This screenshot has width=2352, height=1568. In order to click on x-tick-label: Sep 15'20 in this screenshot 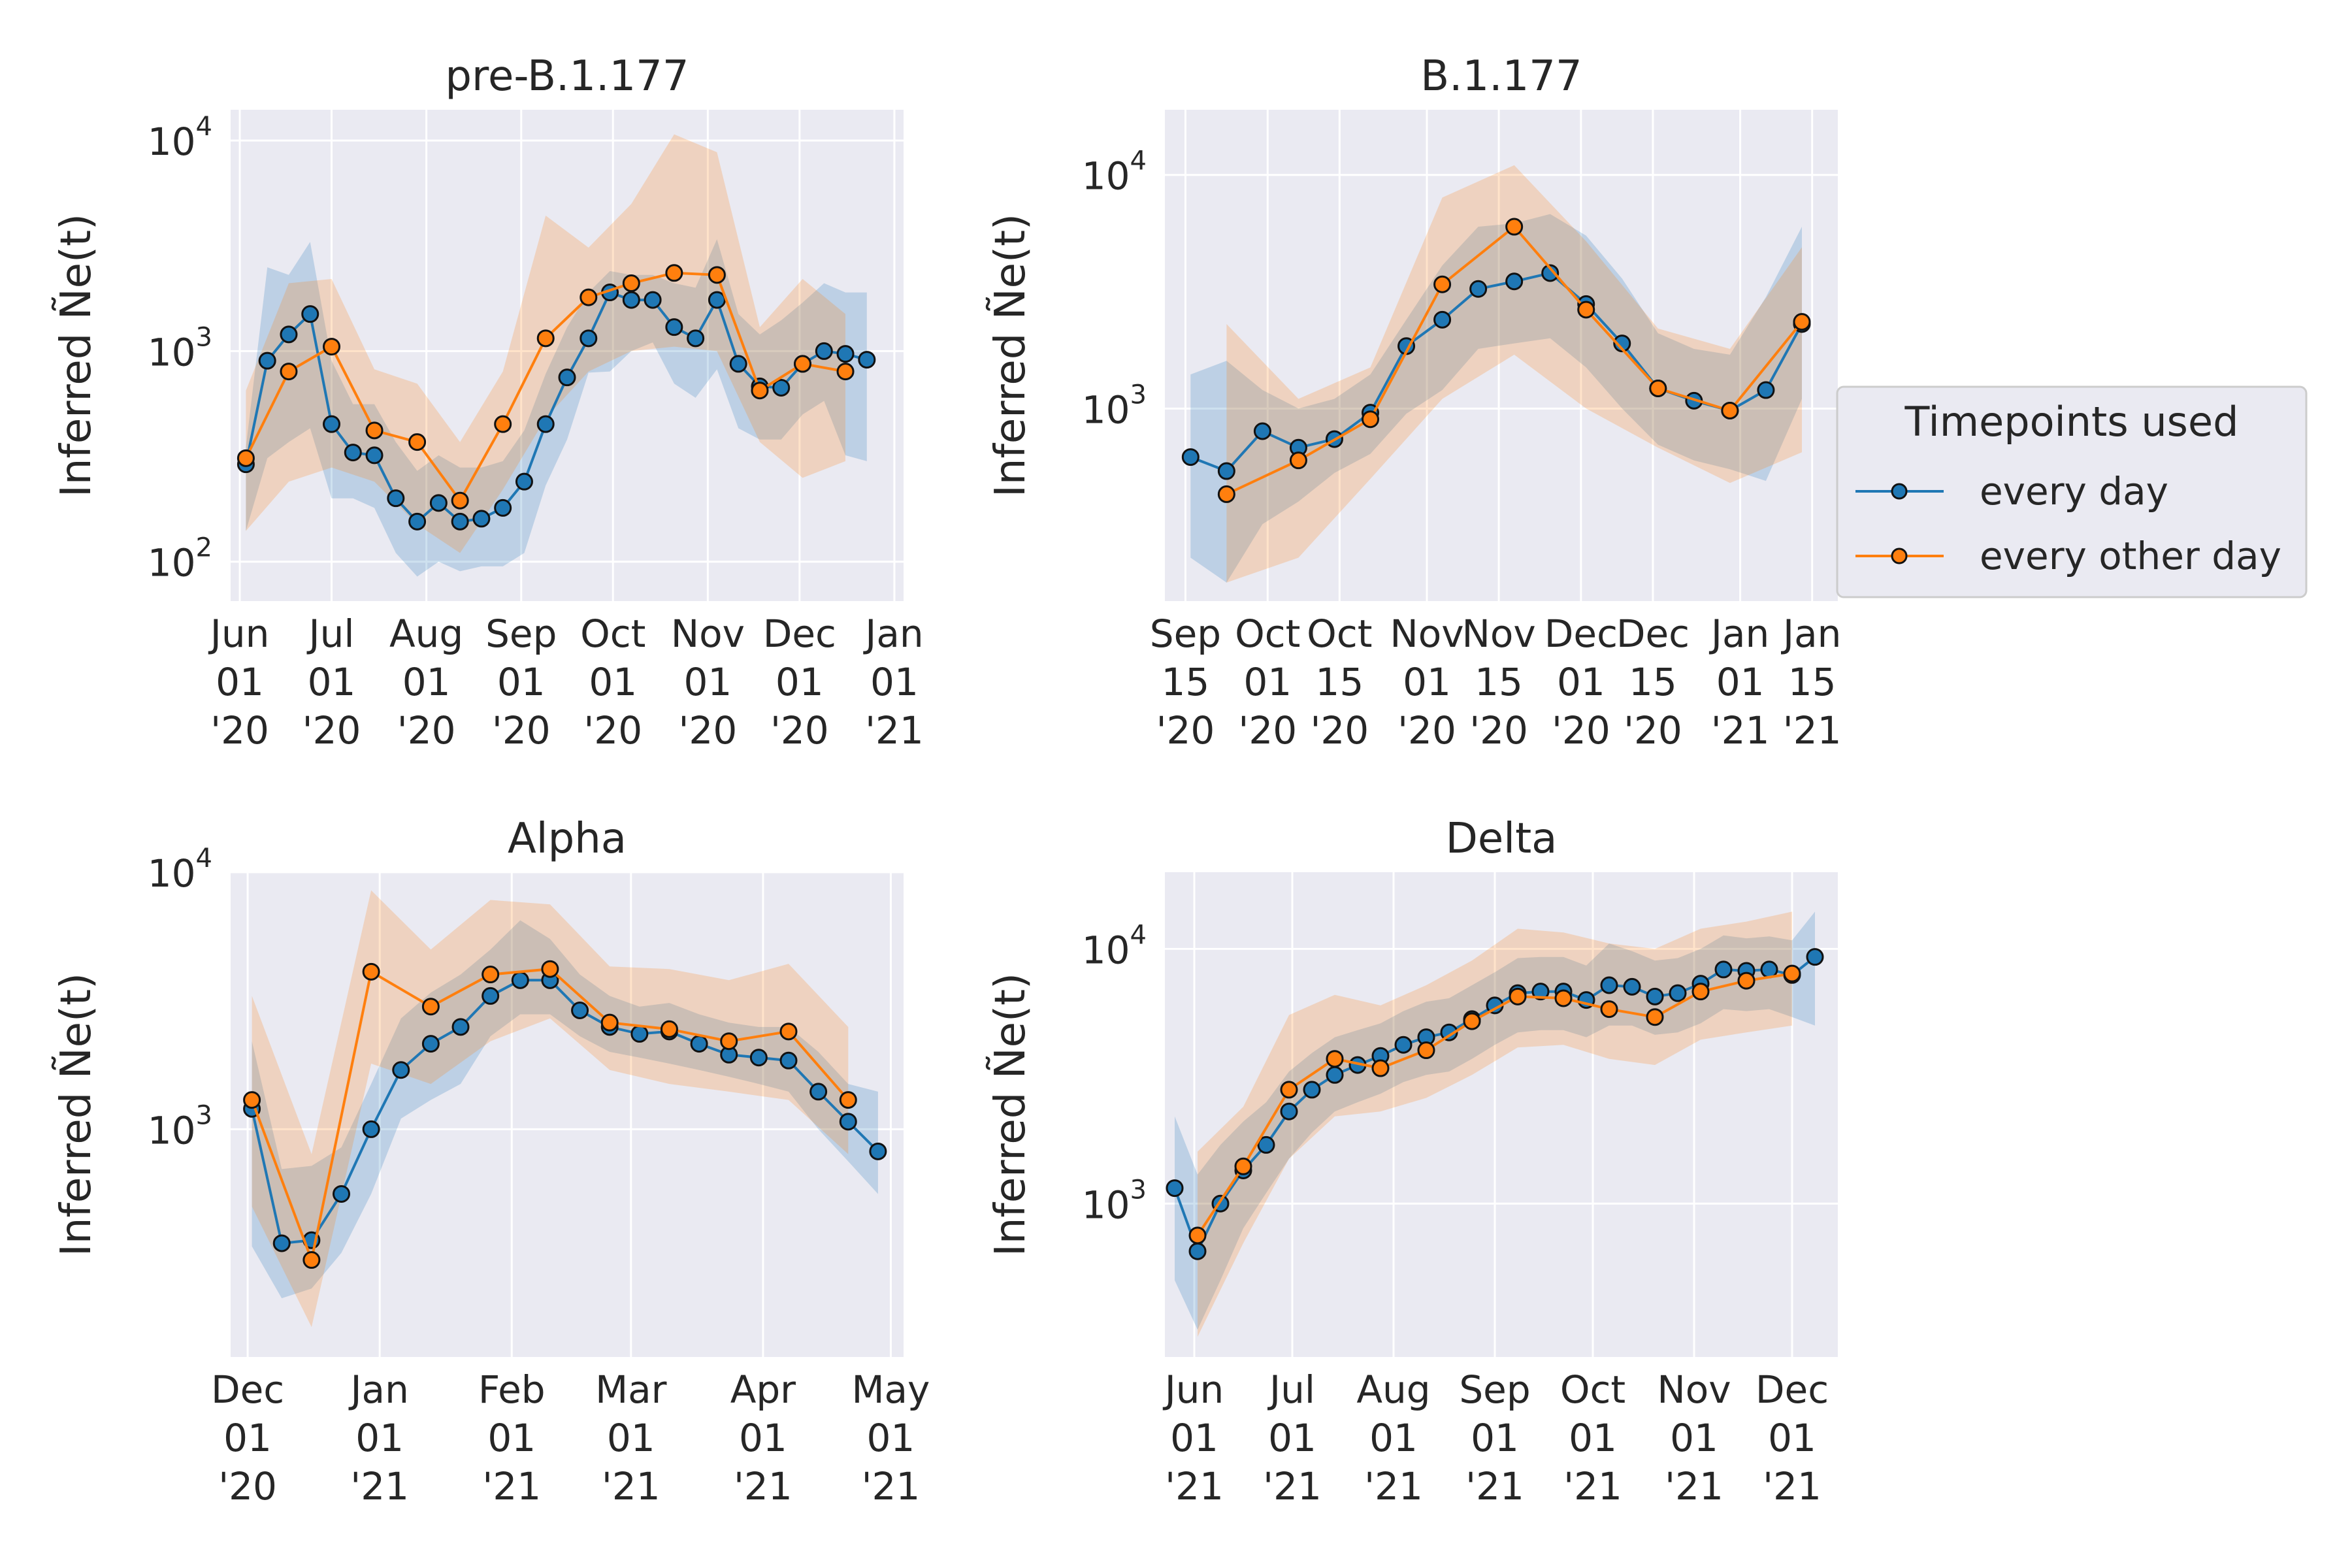, I will do `click(1185, 682)`.